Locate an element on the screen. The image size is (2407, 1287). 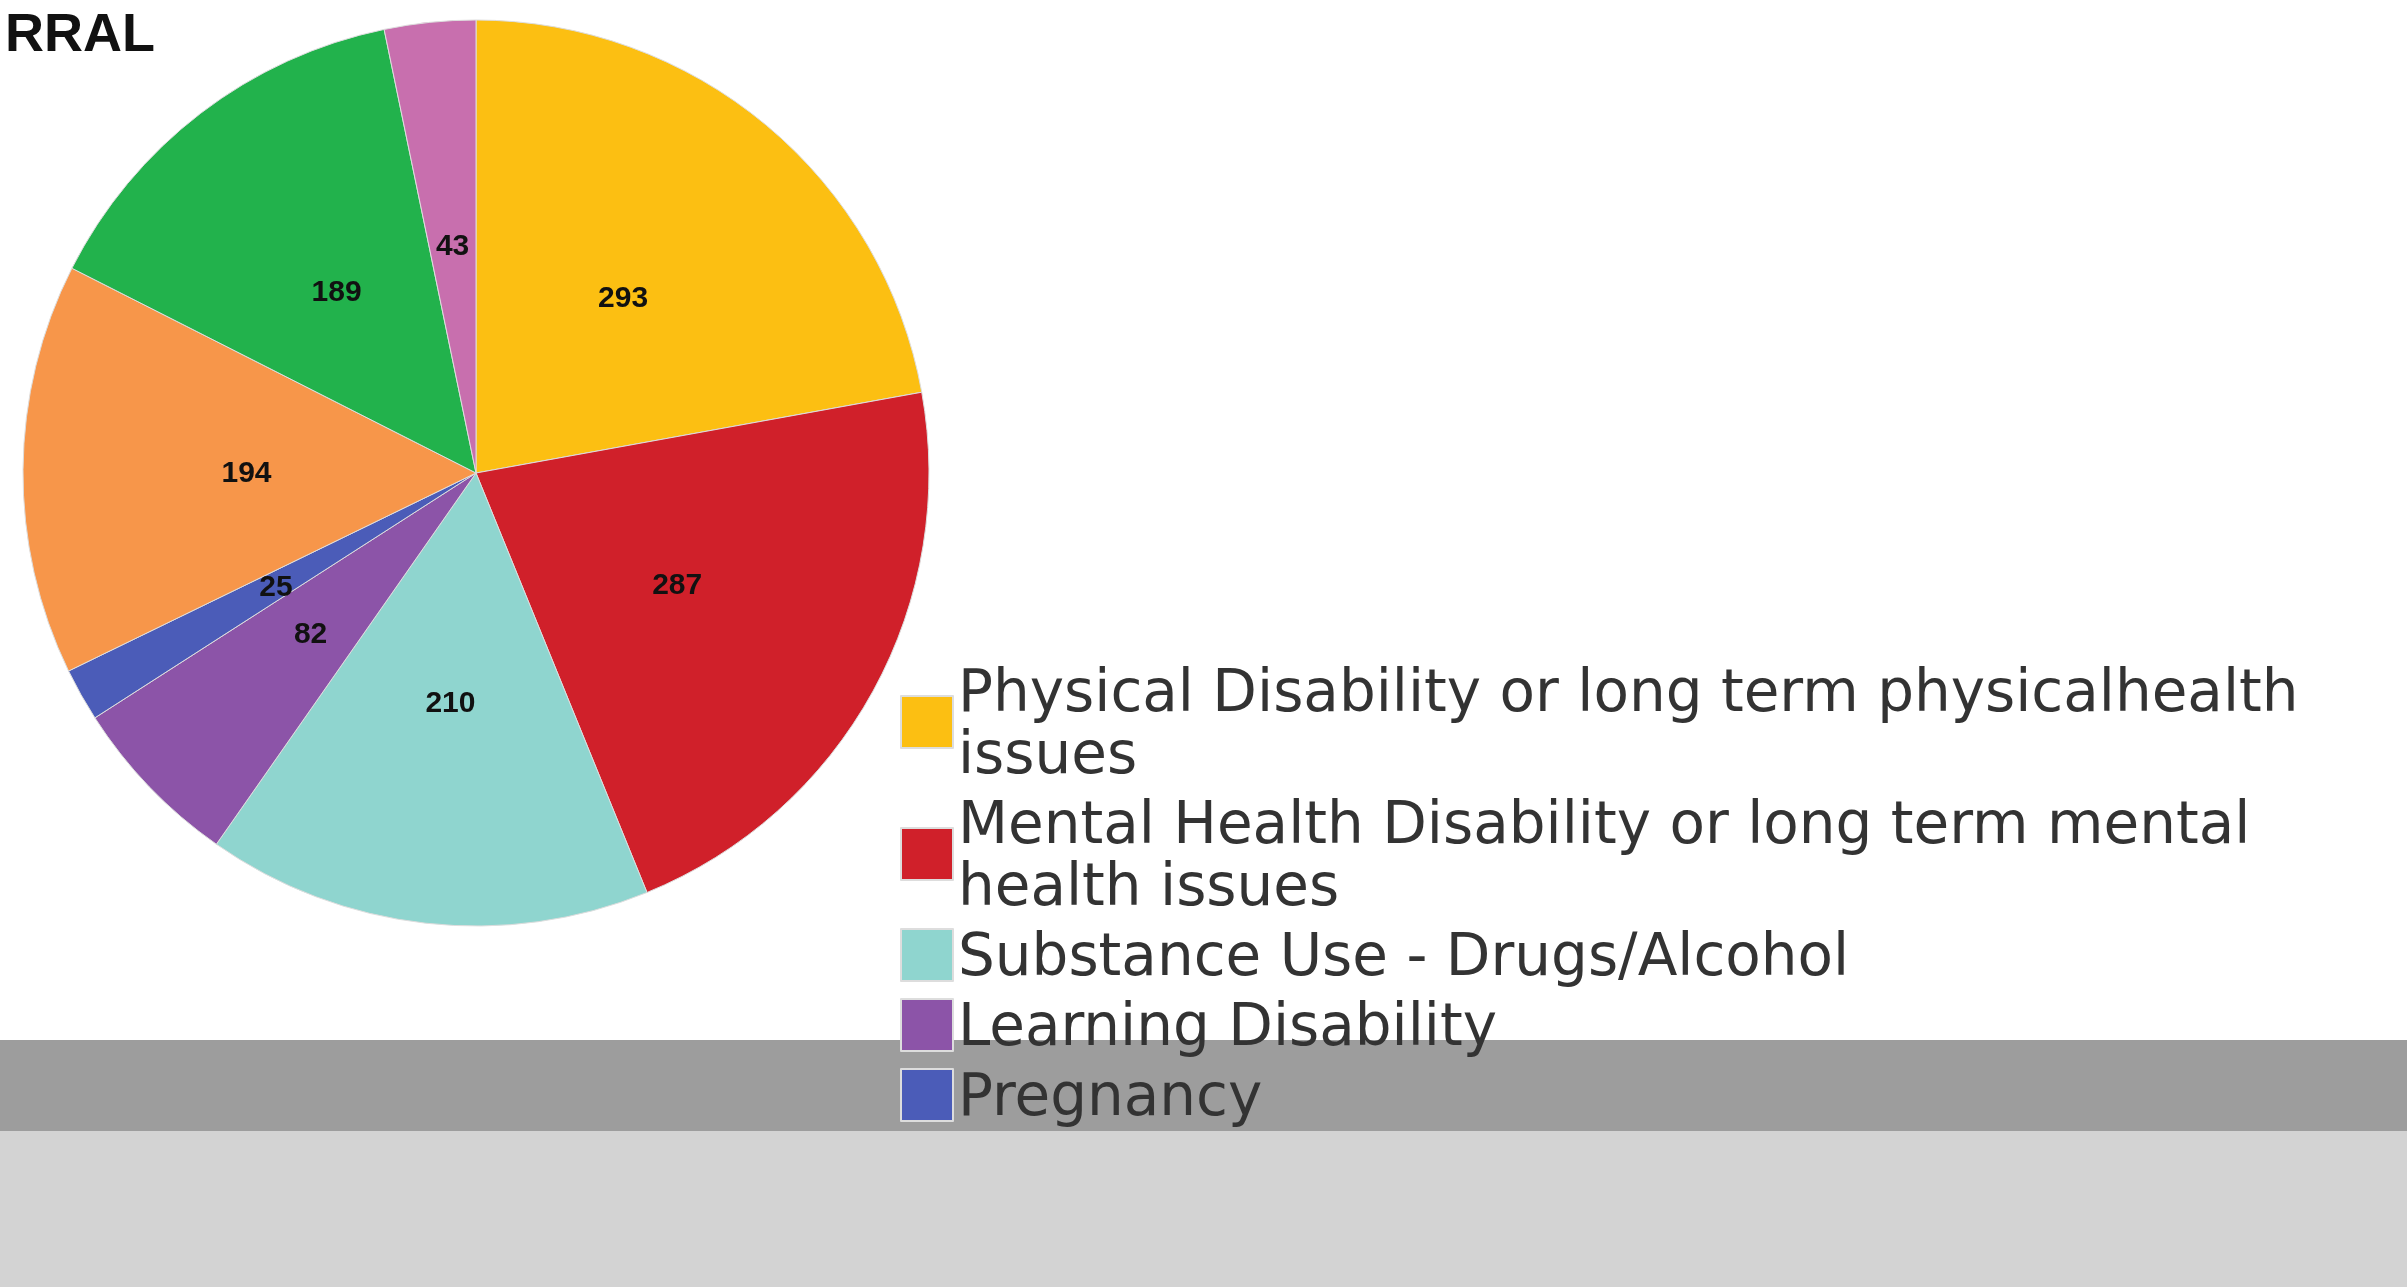
legend-label: Physical Disability or long term physicalhealth issues is located at coordinates (1637, 722).